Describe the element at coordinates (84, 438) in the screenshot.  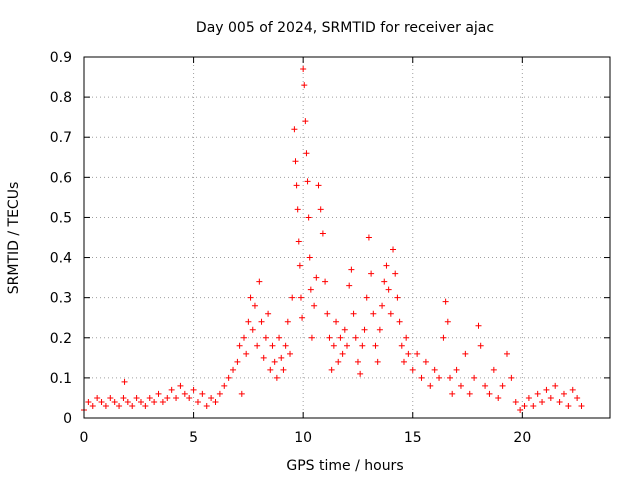
I see `x-tick-label: 0` at that location.